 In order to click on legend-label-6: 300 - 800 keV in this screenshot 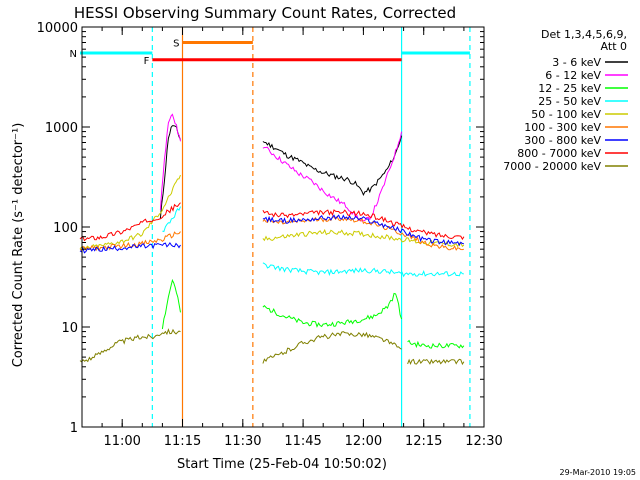, I will do `click(562, 140)`.